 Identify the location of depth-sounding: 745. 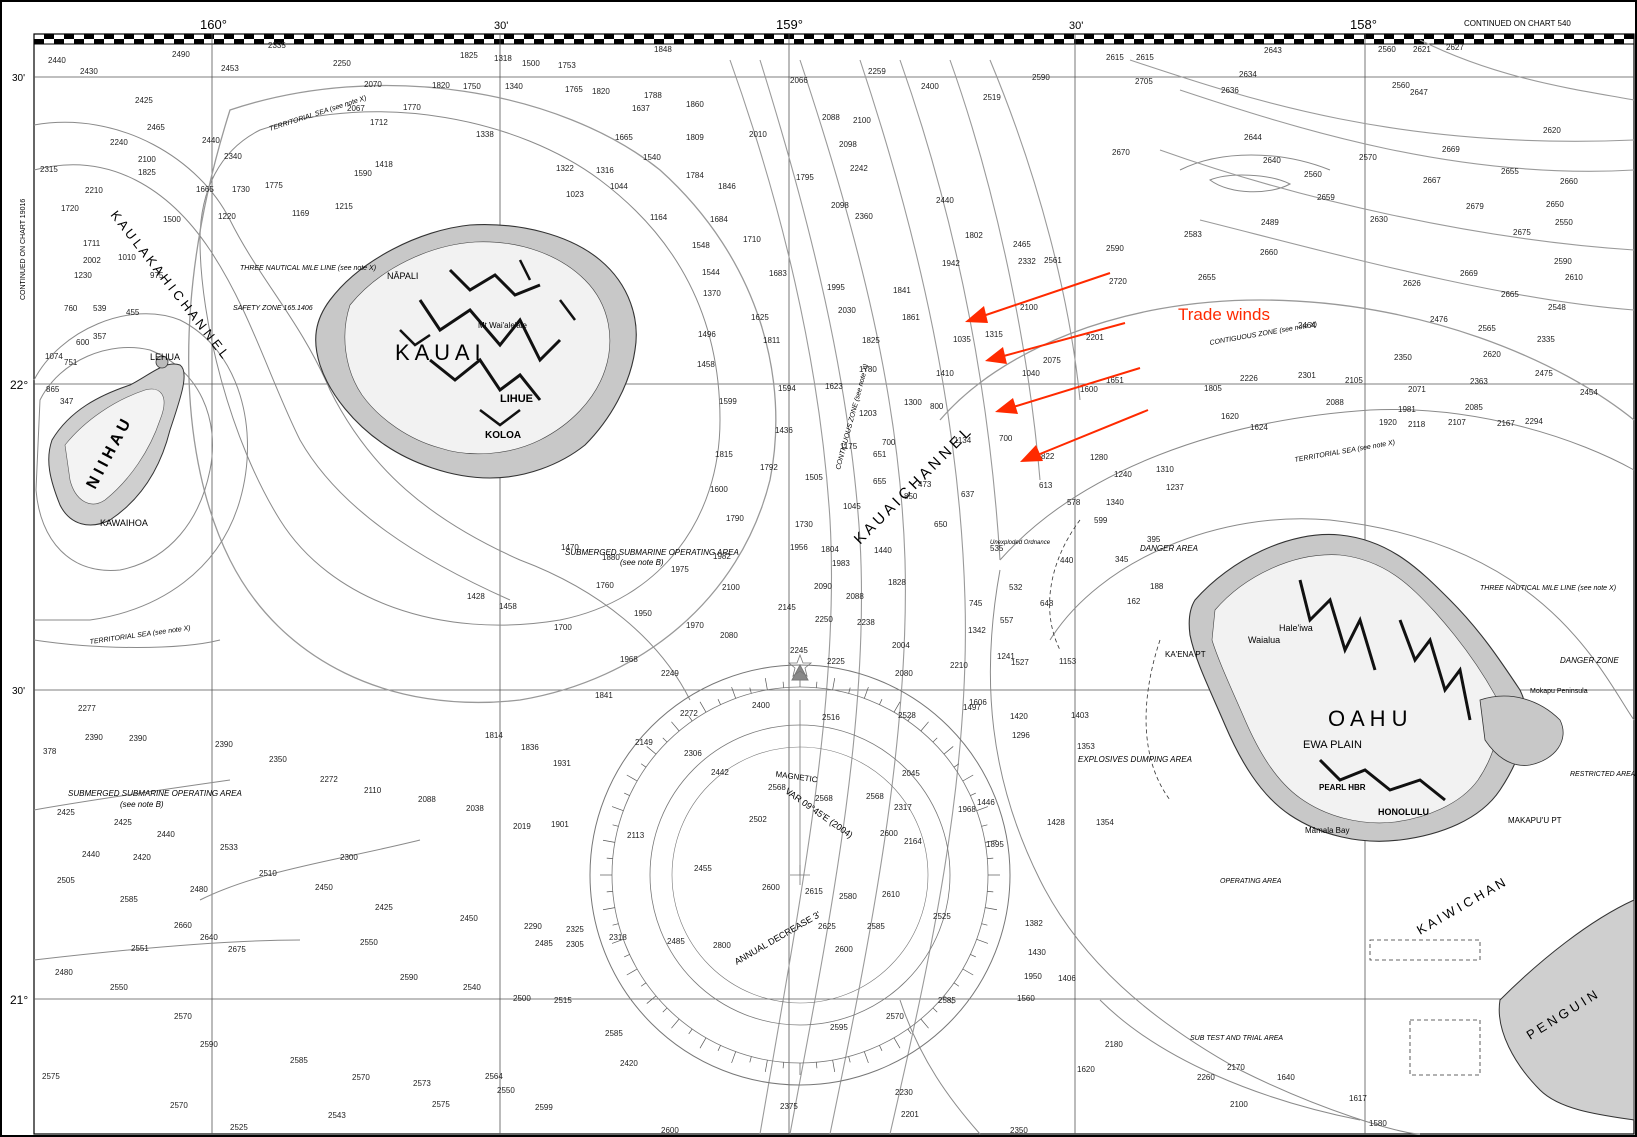
(976, 603).